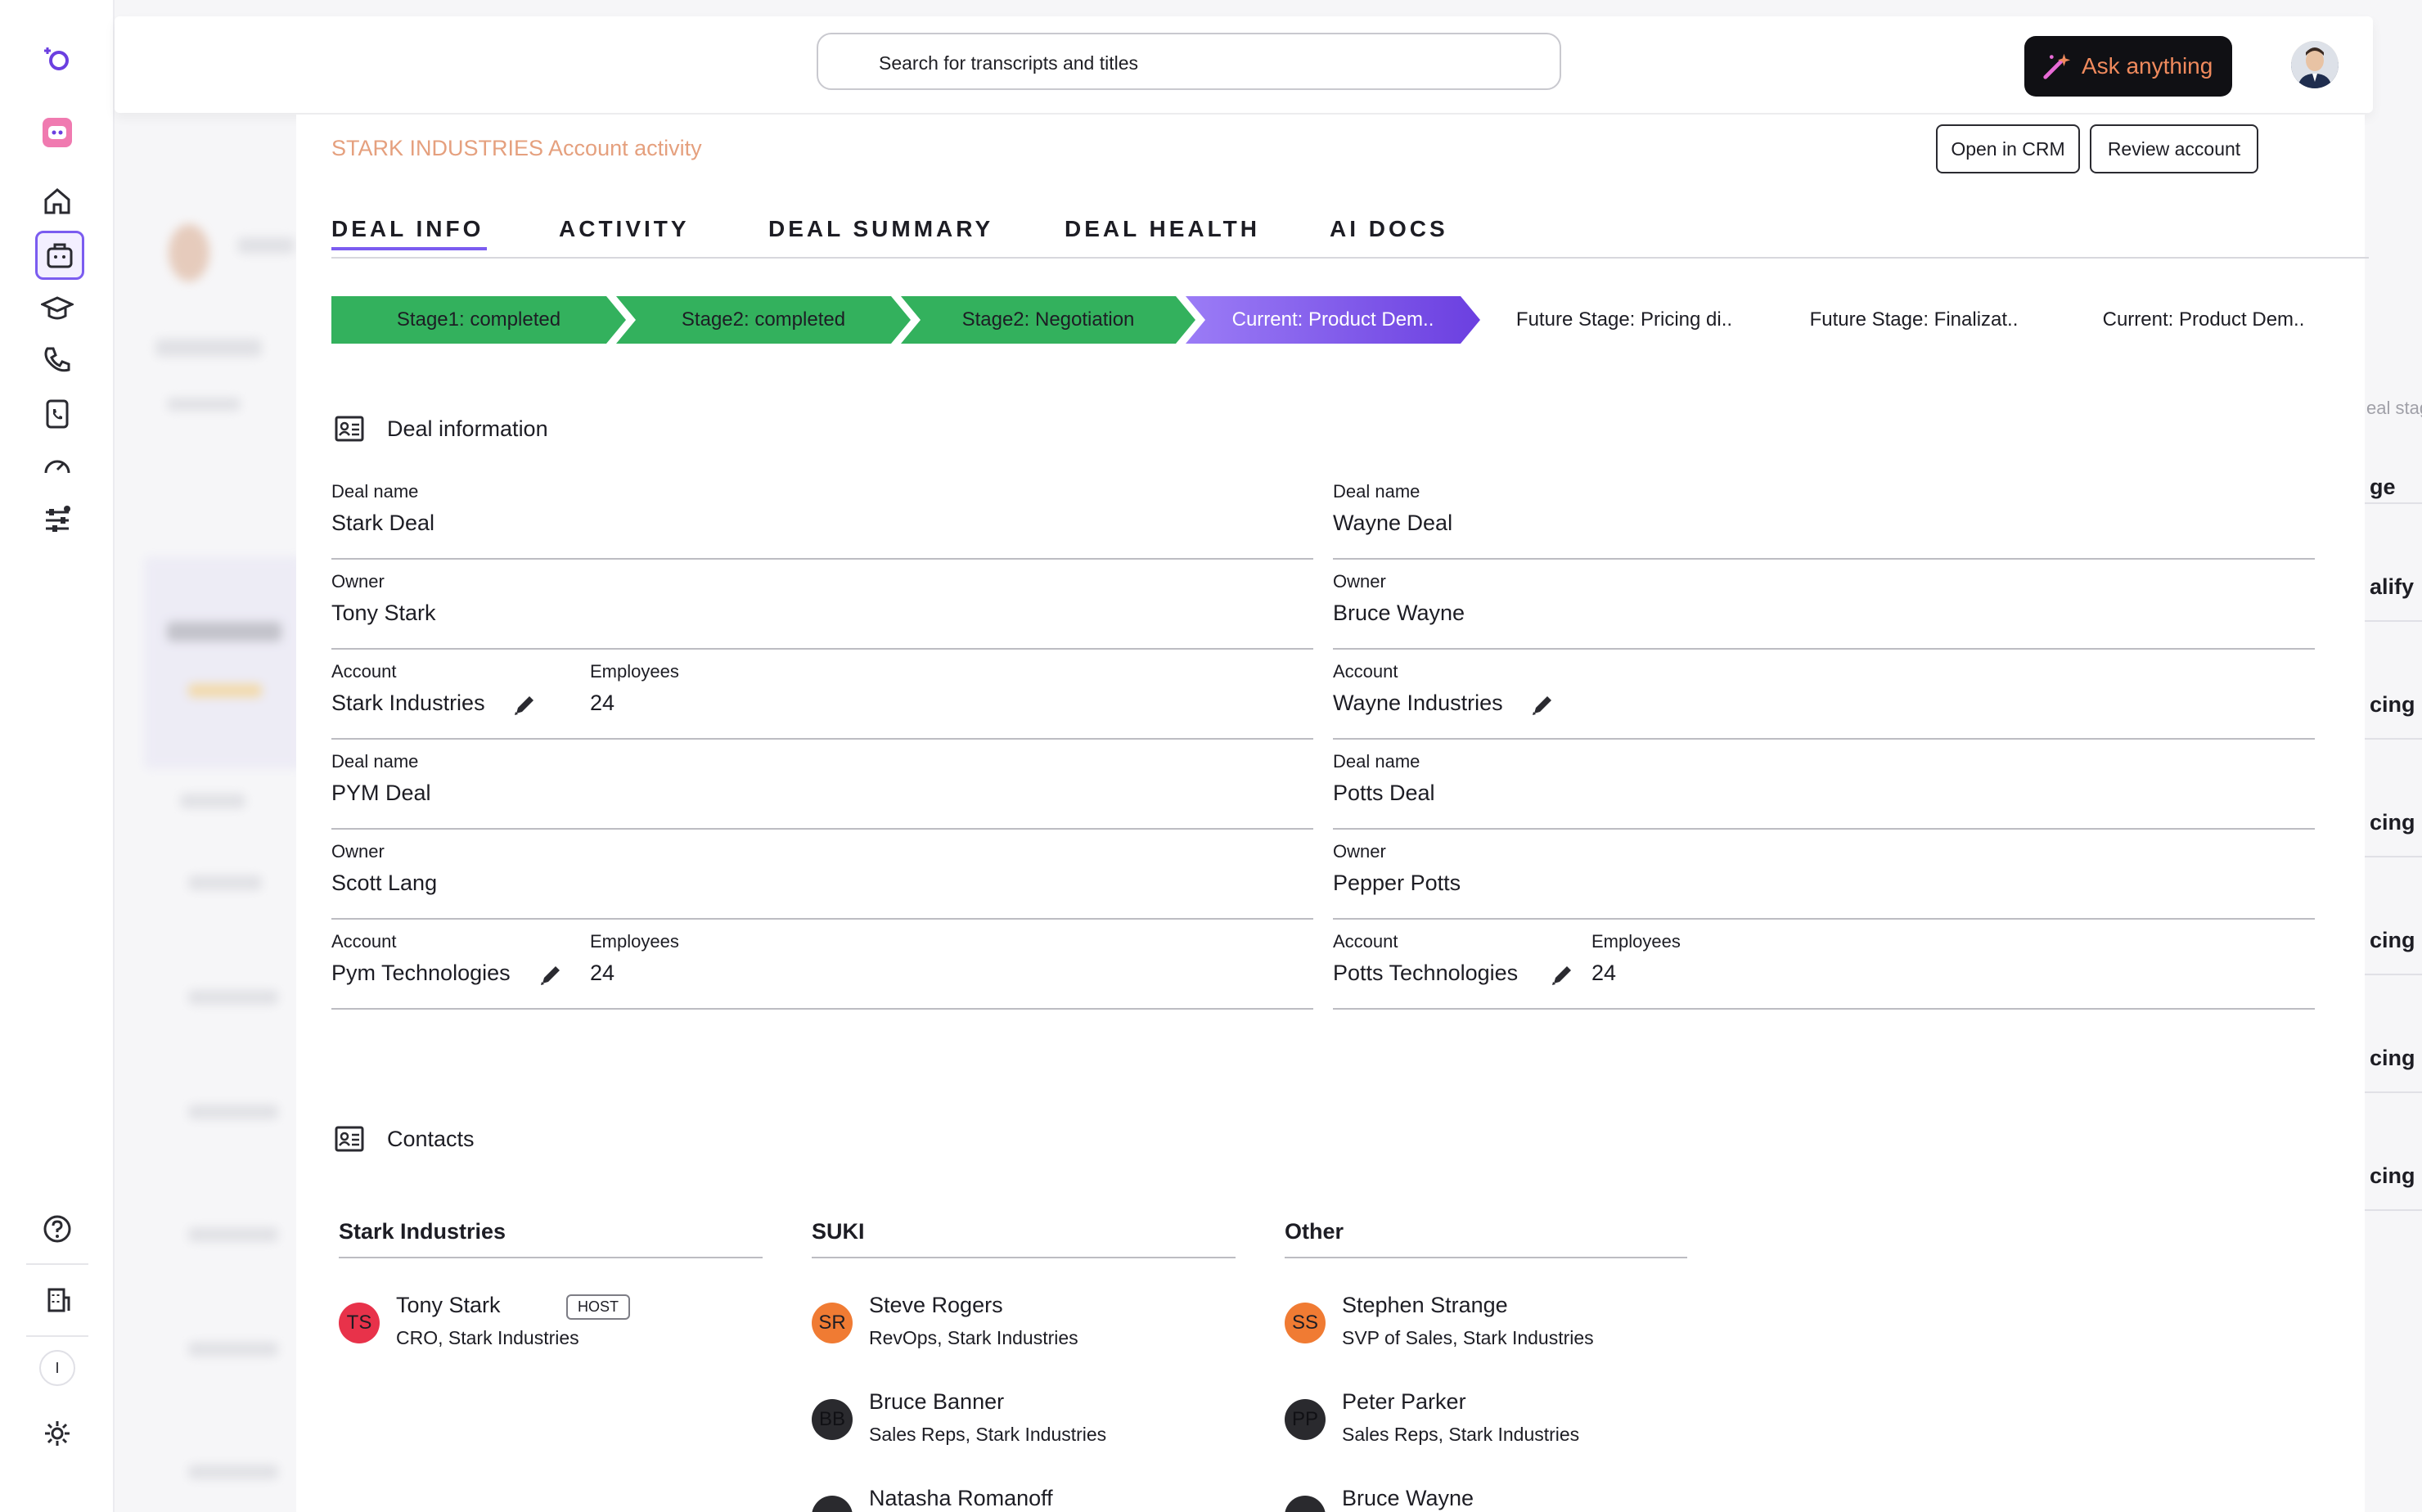  I want to click on contact-name: Natasha Romanoff, so click(961, 1498).